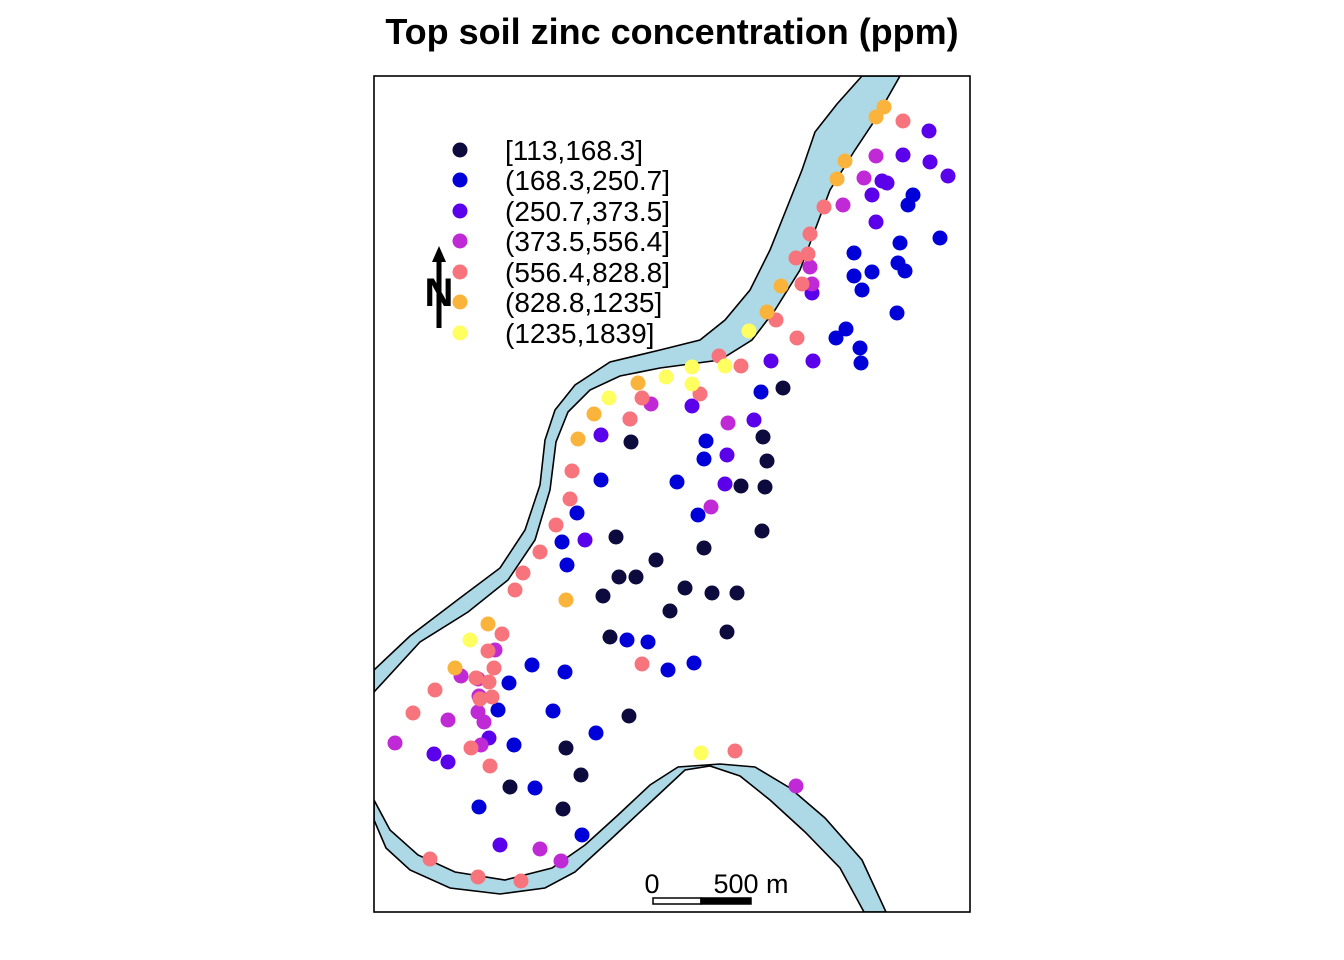 This screenshot has height=960, width=1344. I want to click on map-title: Top soil zinc concentration (ppm), so click(671, 31).